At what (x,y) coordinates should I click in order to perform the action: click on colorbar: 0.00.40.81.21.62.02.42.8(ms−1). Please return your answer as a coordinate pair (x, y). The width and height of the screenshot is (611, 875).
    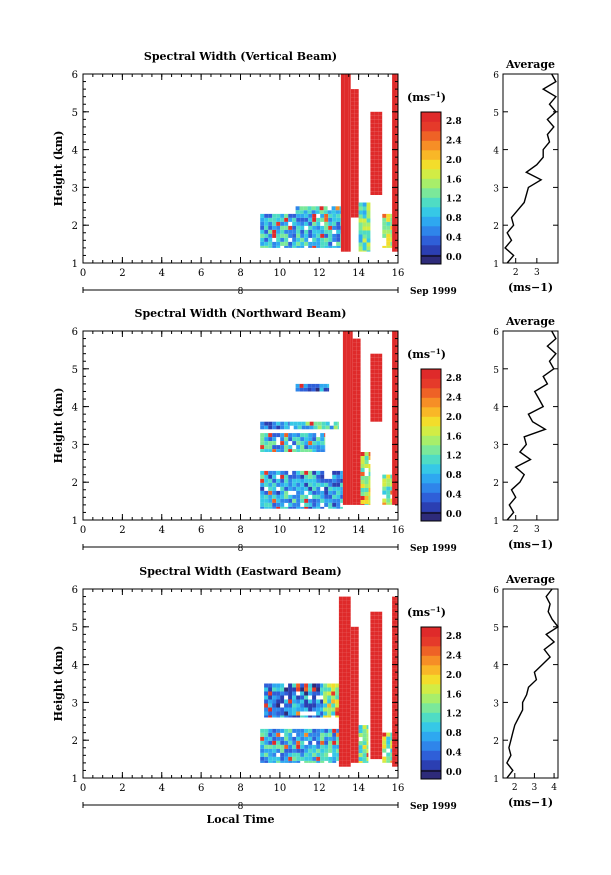
    Looking at the image, I should click on (434, 692).